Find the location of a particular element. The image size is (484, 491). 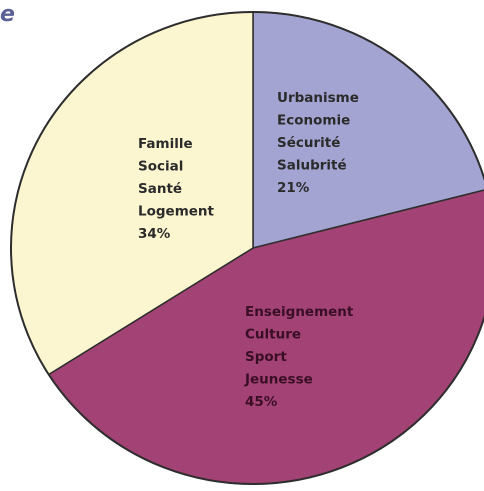

cropped-title-fragment: e is located at coordinates (7, 14).